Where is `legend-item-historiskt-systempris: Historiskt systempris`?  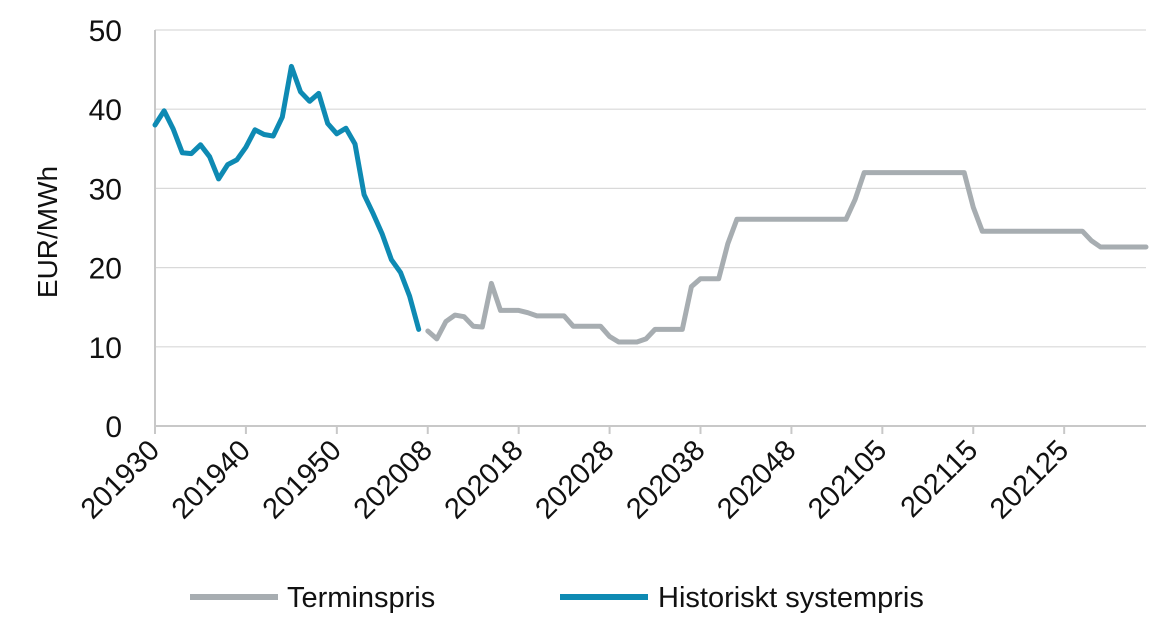 legend-item-historiskt-systempris: Historiskt systempris is located at coordinates (742, 598).